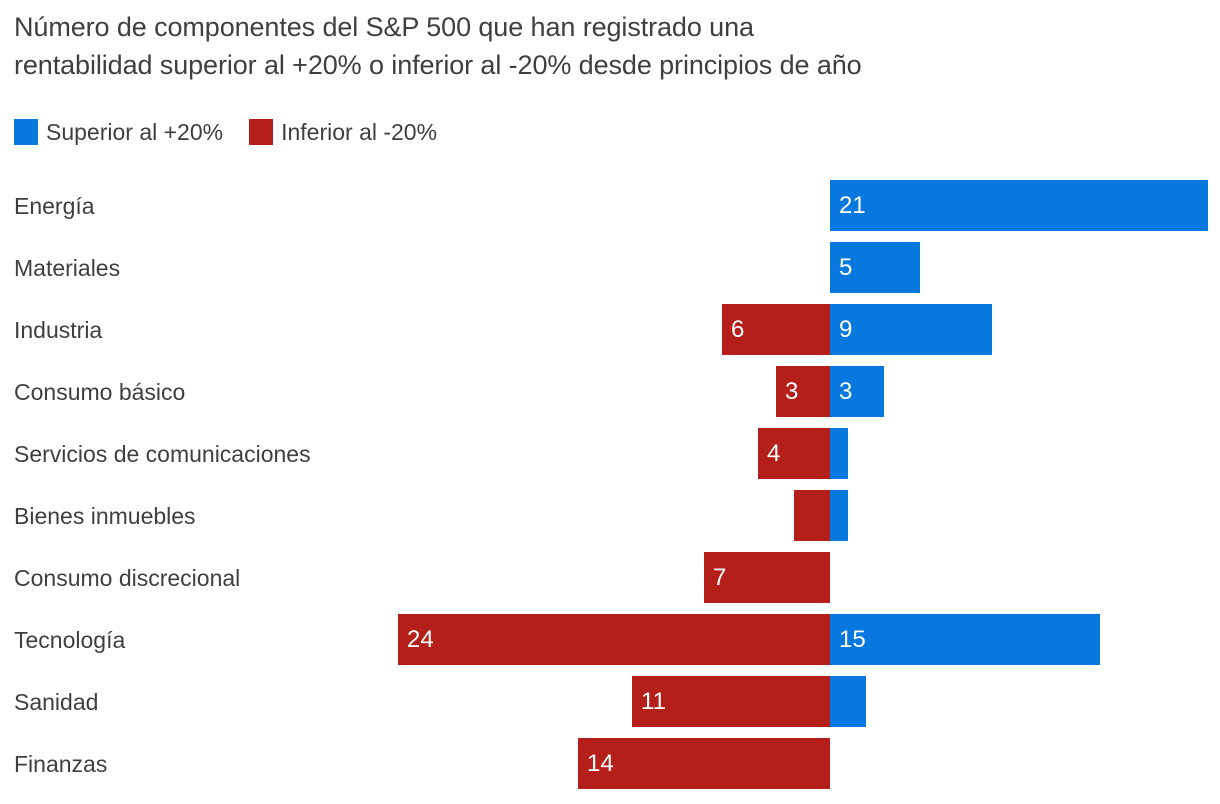 The width and height of the screenshot is (1220, 804). I want to click on category-label-5: Bienes inmuebles, so click(105, 516).